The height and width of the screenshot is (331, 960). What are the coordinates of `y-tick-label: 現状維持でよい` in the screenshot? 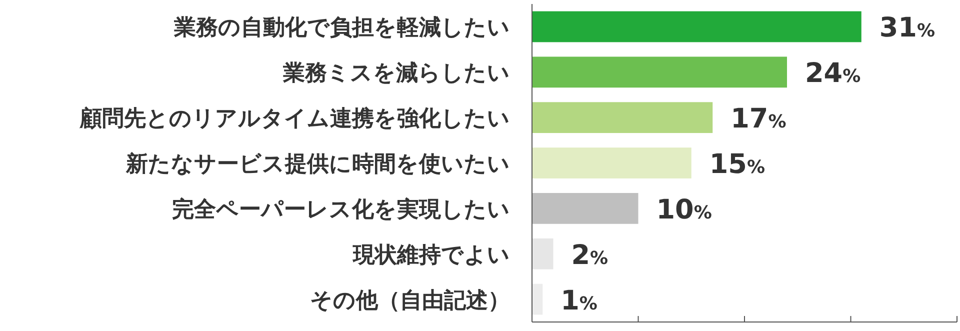 It's located at (431, 255).